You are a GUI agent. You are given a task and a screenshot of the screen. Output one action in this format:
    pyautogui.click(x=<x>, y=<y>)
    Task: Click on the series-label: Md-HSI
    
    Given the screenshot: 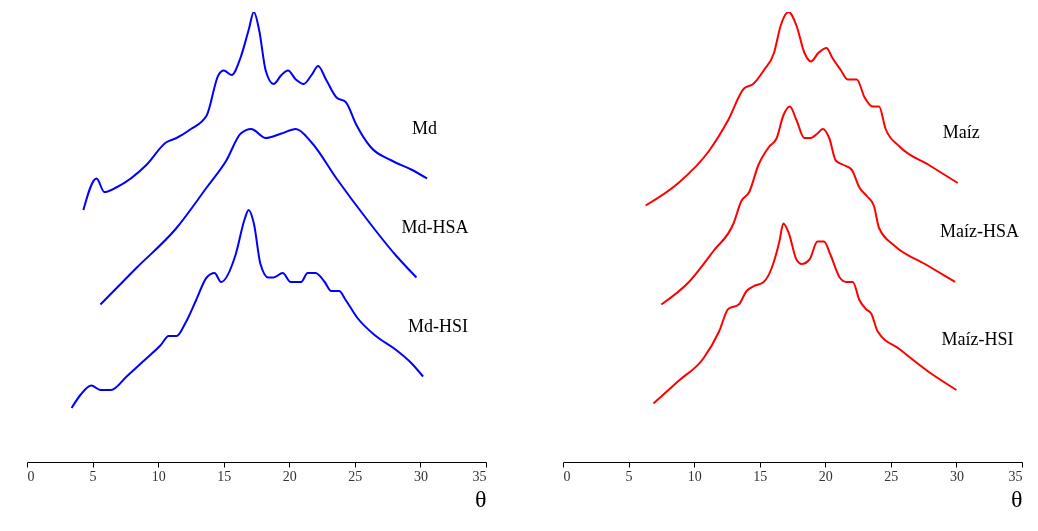 What is the action you would take?
    pyautogui.click(x=438, y=325)
    